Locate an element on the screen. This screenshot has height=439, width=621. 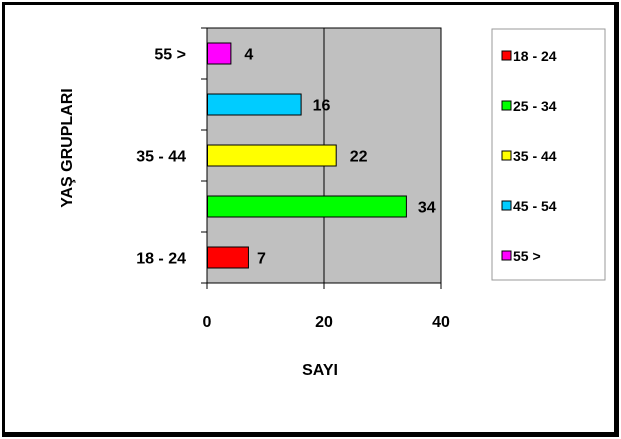
value-label-4: 4 is located at coordinates (248, 55).